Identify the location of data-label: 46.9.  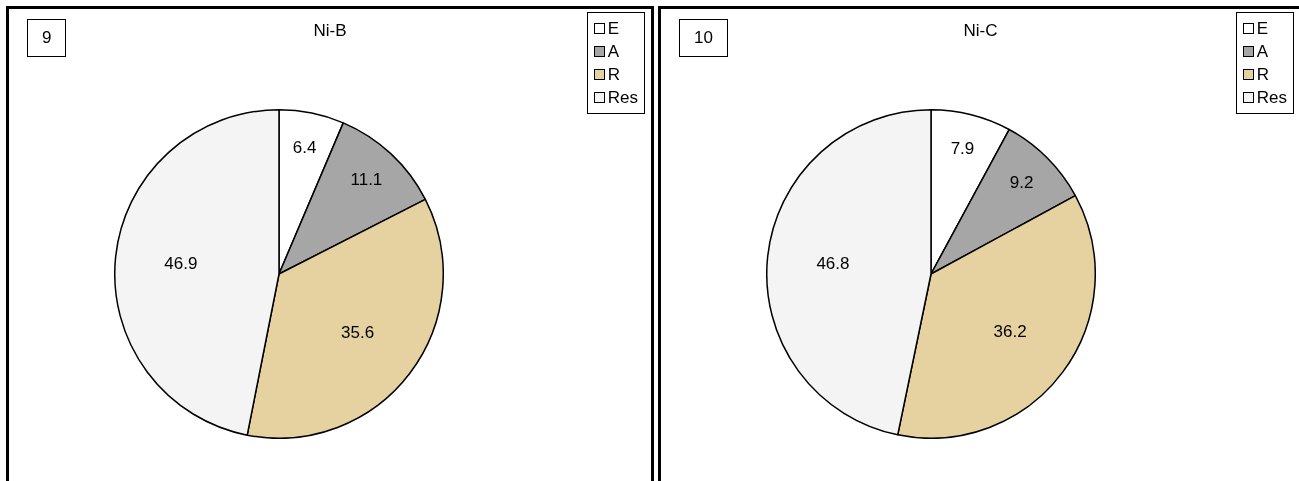
(181, 264).